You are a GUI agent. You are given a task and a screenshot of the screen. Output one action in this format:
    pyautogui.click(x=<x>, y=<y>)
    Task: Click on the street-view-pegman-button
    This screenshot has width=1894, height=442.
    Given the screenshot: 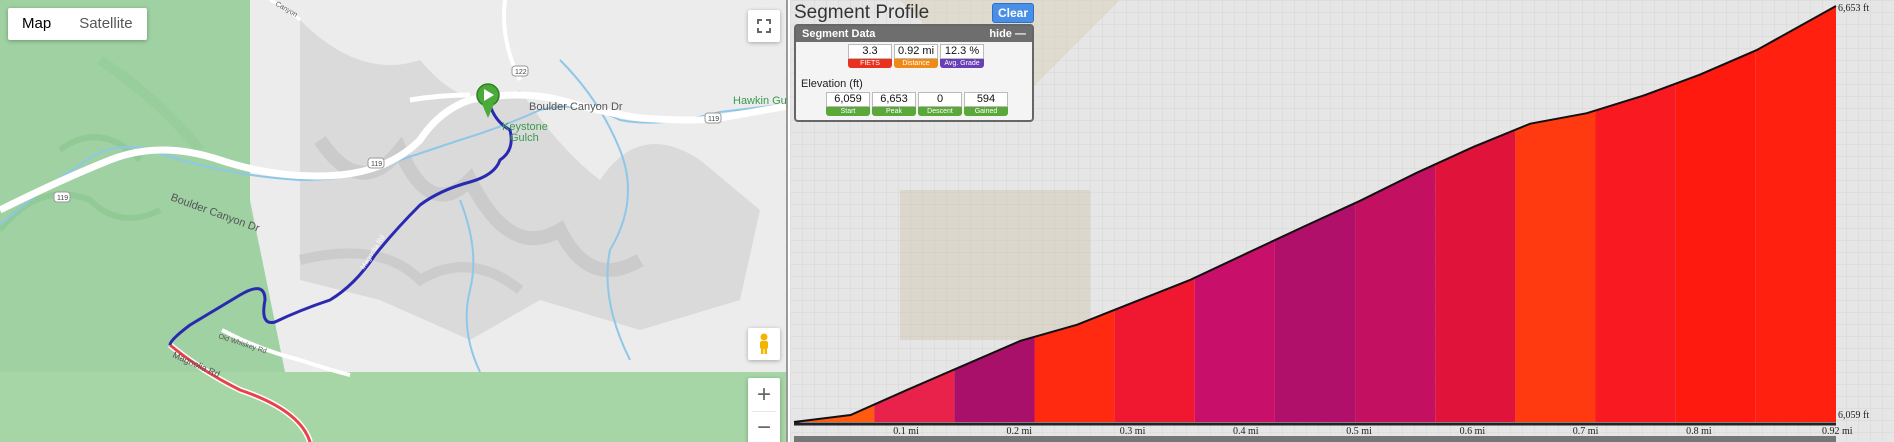 What is the action you would take?
    pyautogui.click(x=764, y=344)
    